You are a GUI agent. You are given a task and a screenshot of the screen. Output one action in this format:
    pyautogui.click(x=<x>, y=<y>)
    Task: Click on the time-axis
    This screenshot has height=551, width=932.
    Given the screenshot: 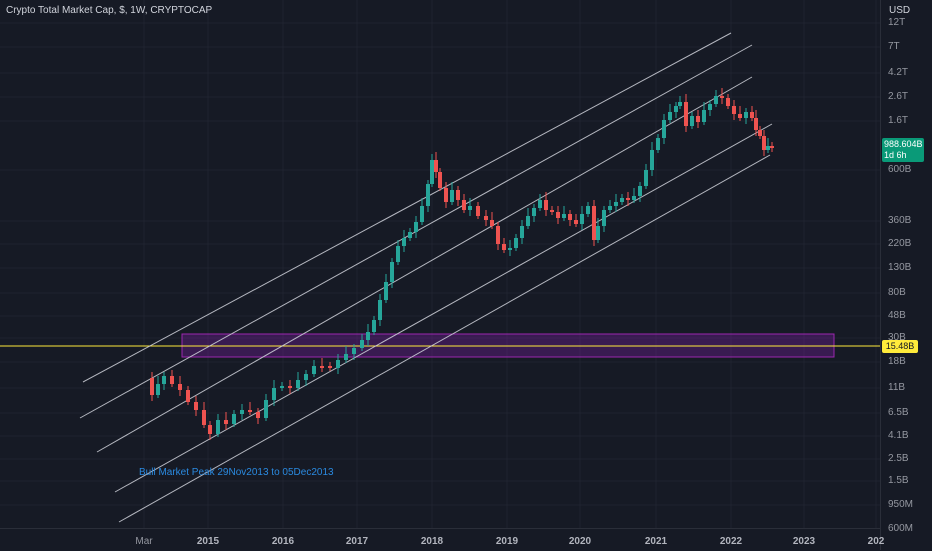 What is the action you would take?
    pyautogui.click(x=440, y=539)
    